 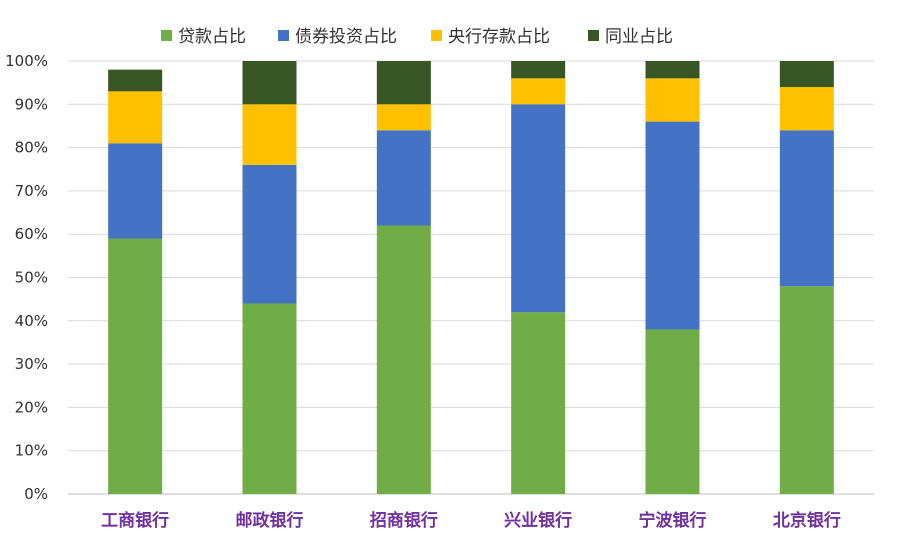 What do you see at coordinates (31, 364) in the screenshot?
I see `y-tick-label: 30%` at bounding box center [31, 364].